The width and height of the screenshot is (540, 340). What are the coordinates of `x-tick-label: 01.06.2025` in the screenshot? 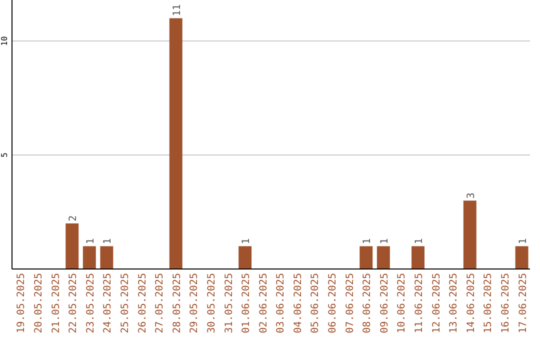 It's located at (246, 303).